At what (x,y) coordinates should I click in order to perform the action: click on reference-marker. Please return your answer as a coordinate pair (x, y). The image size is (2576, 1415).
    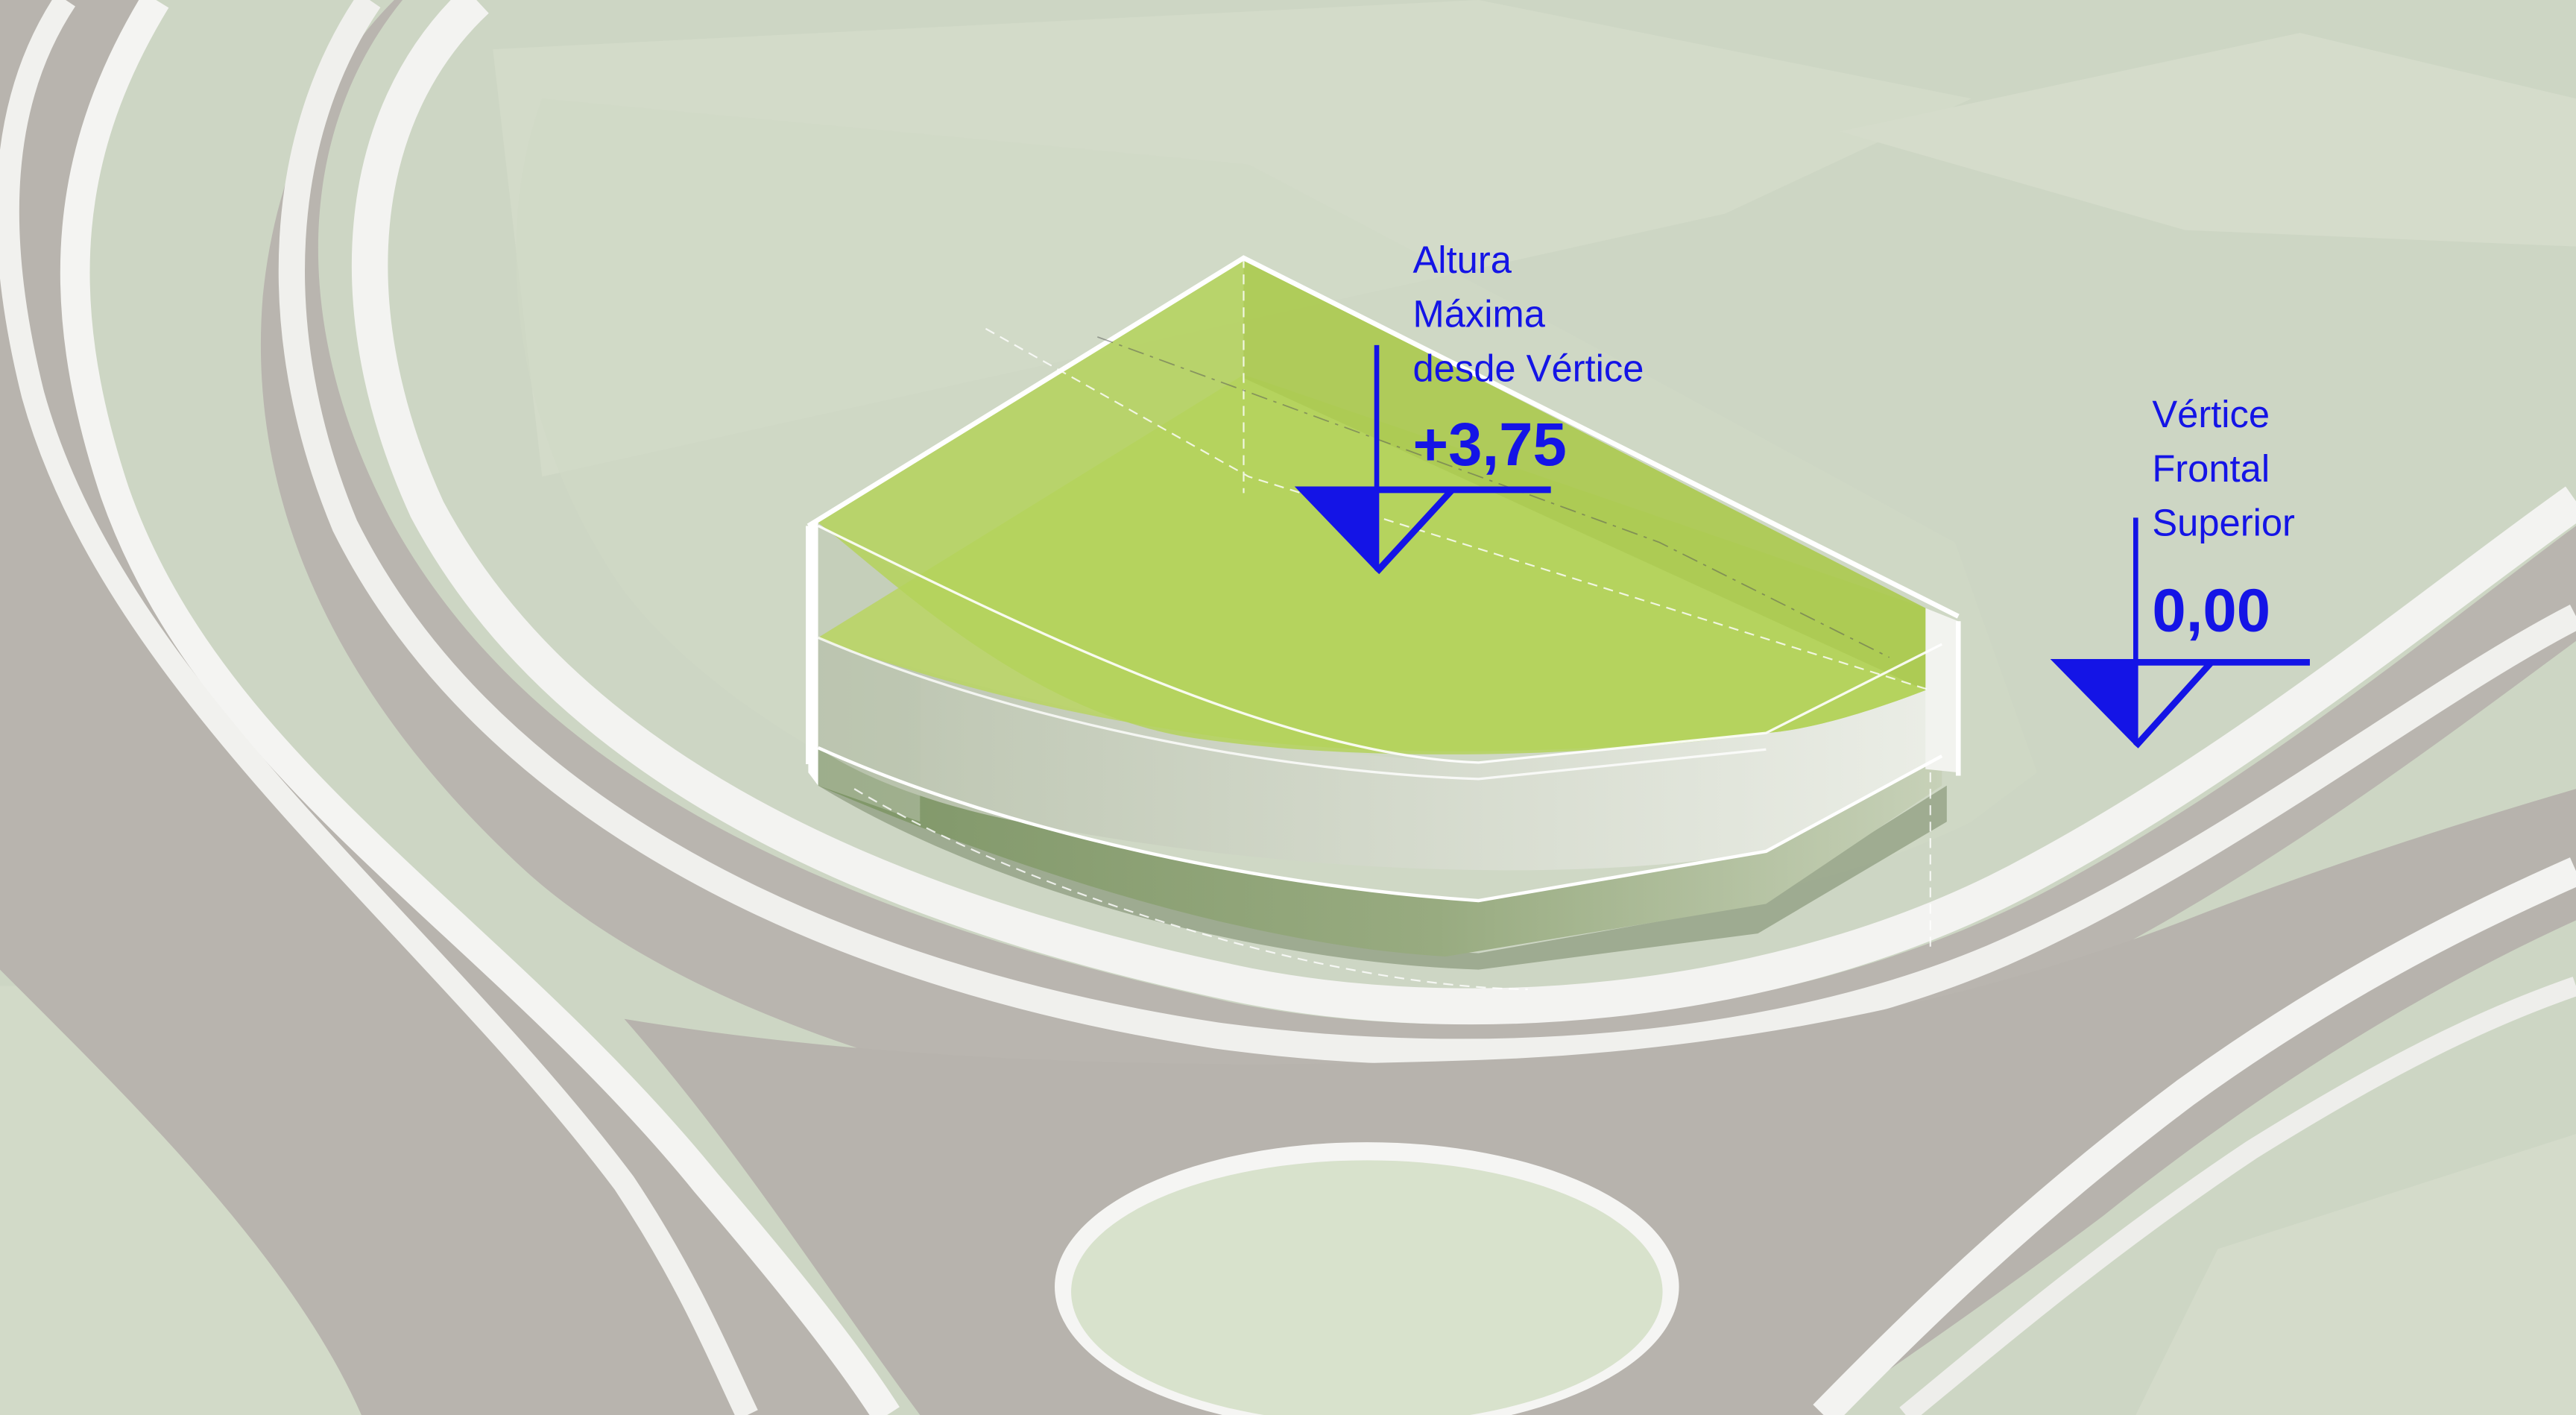
    Looking at the image, I should click on (2180, 633).